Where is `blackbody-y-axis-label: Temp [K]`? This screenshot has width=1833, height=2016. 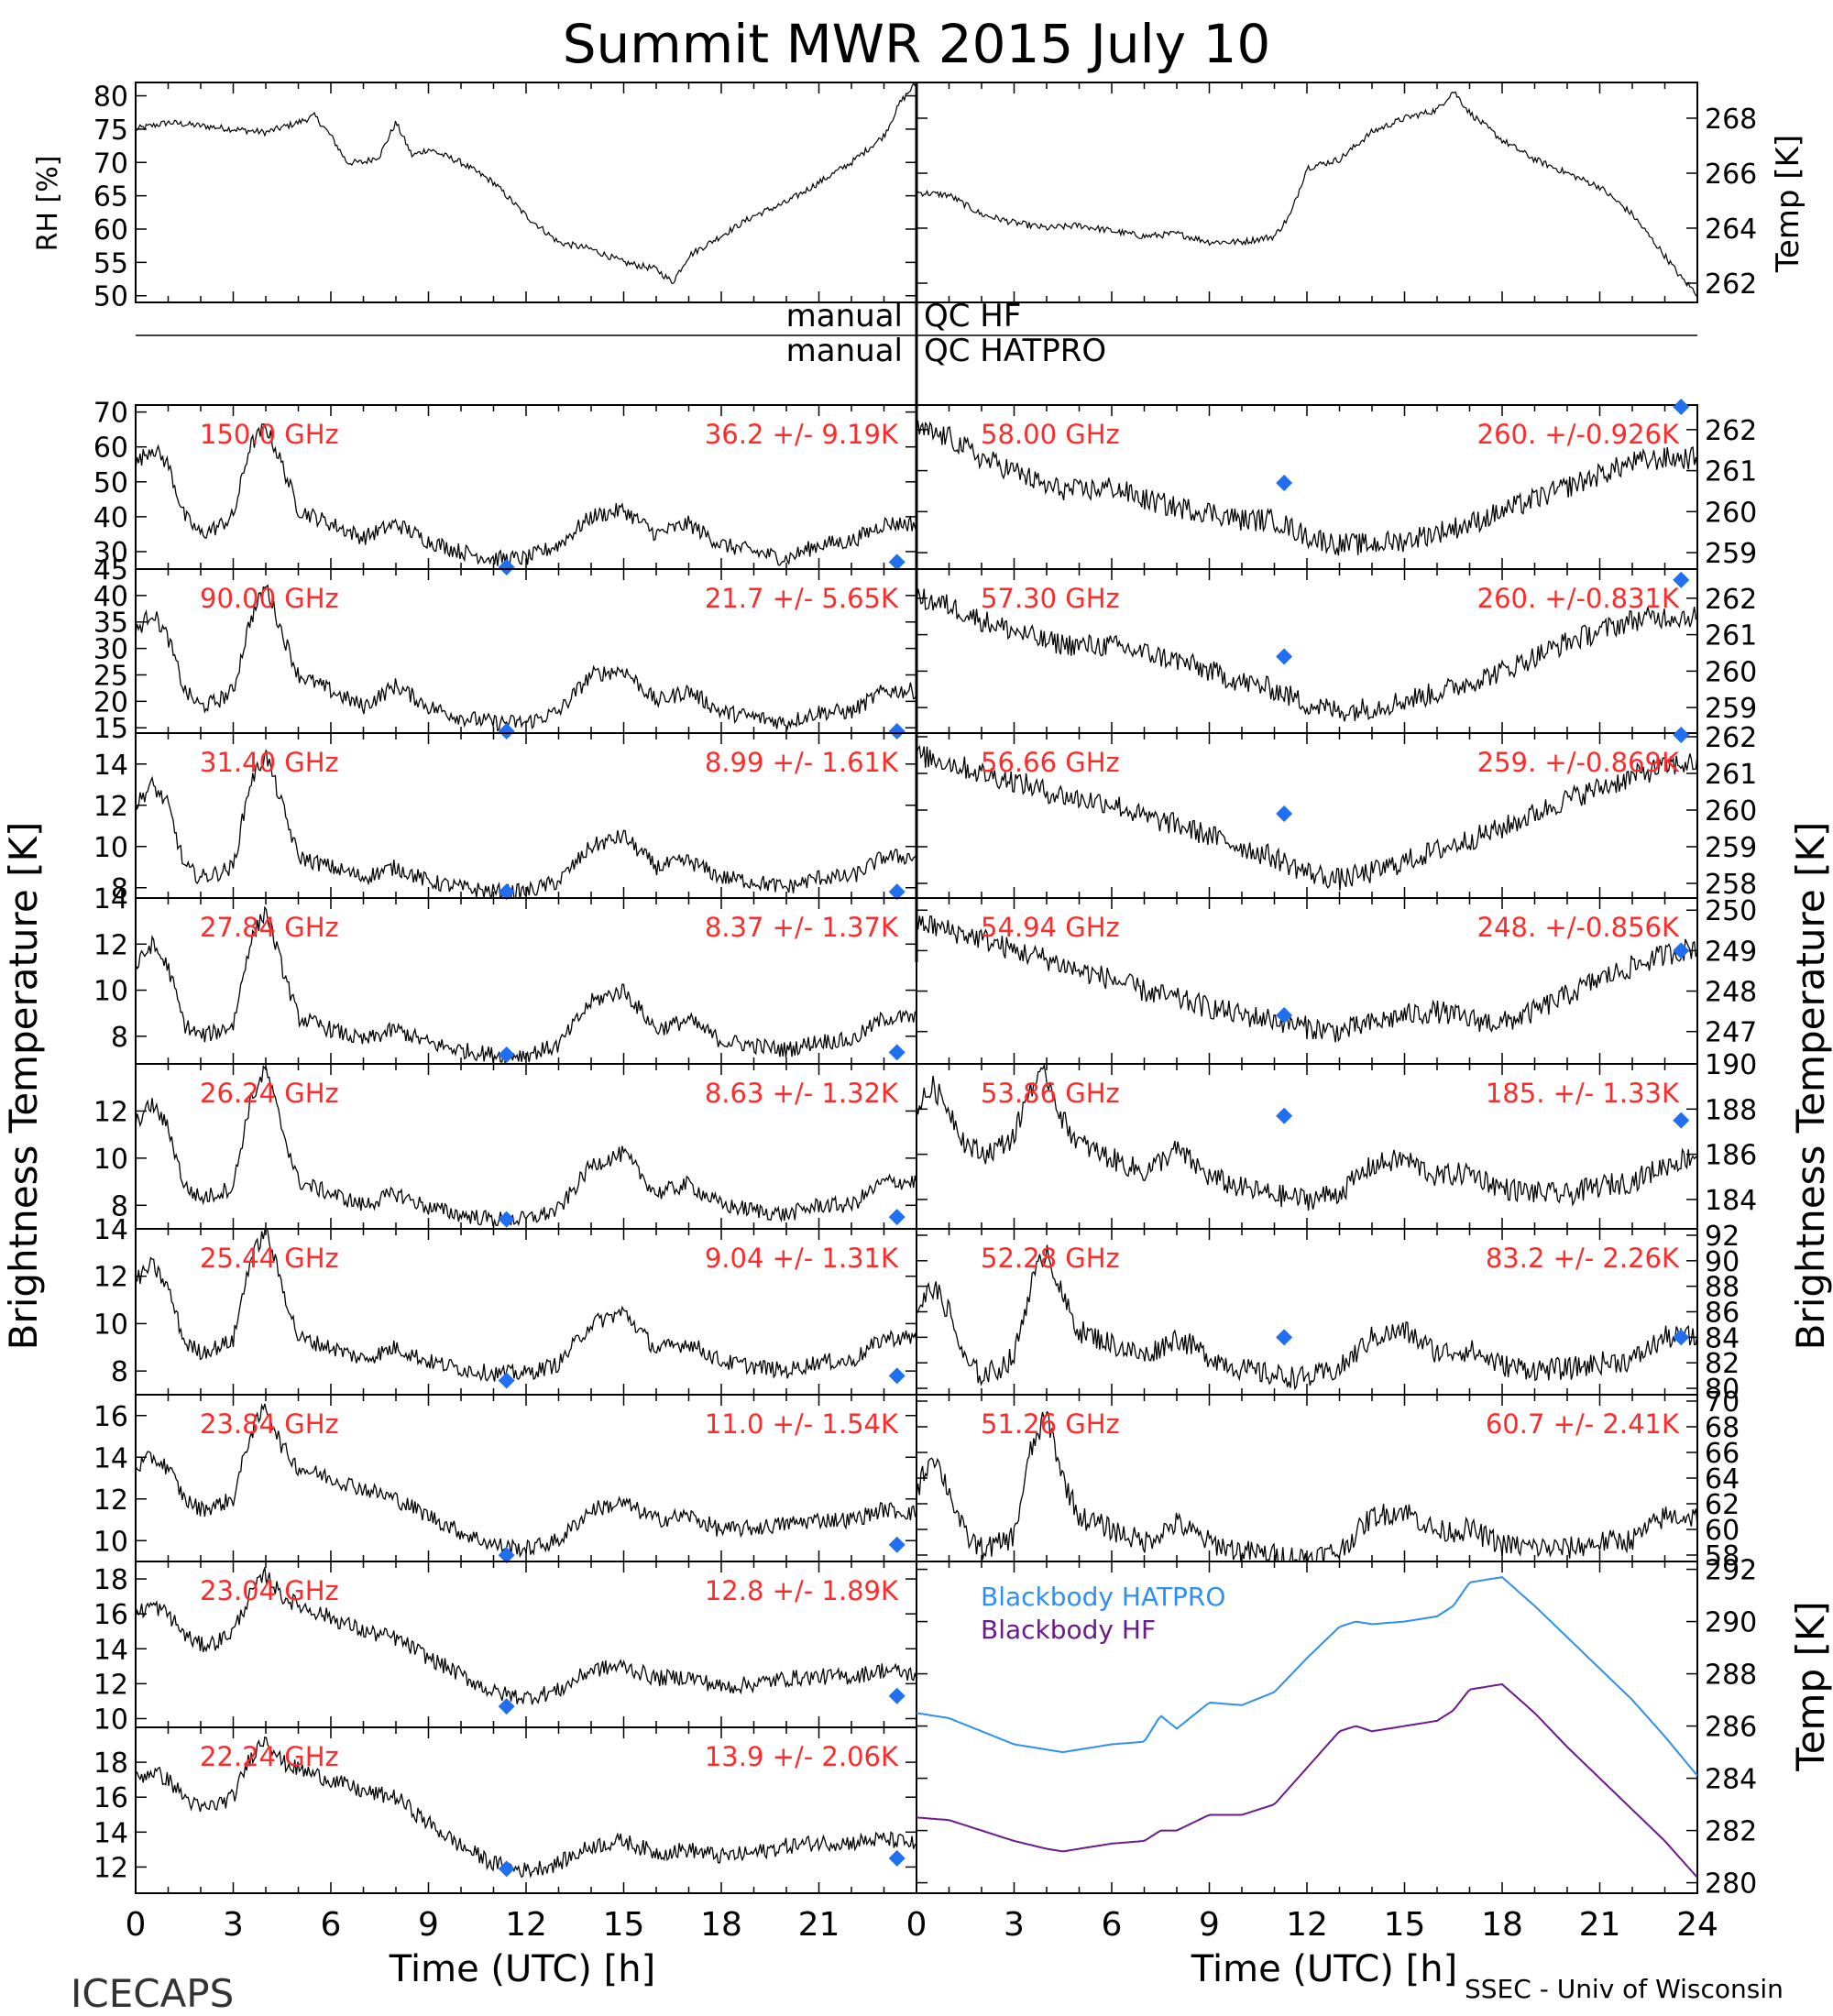
blackbody-y-axis-label: Temp [K] is located at coordinates (1810, 1686).